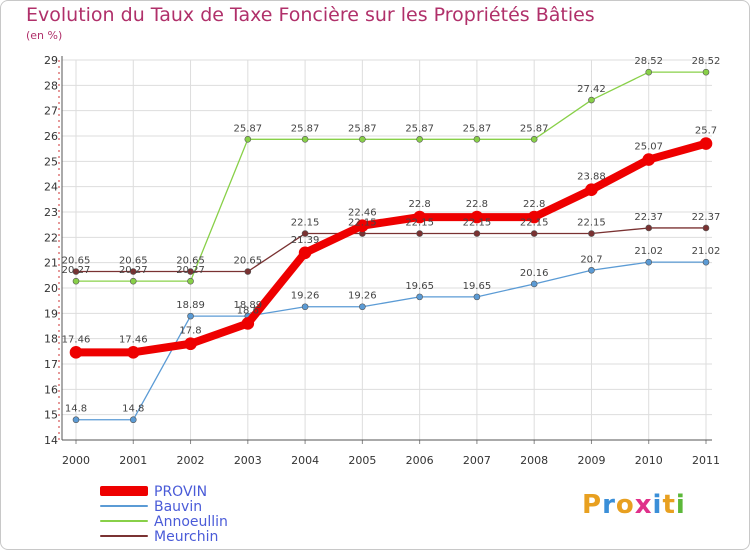 Image resolution: width=750 pixels, height=550 pixels. What do you see at coordinates (625, 505) in the screenshot?
I see `logo-letter: o` at bounding box center [625, 505].